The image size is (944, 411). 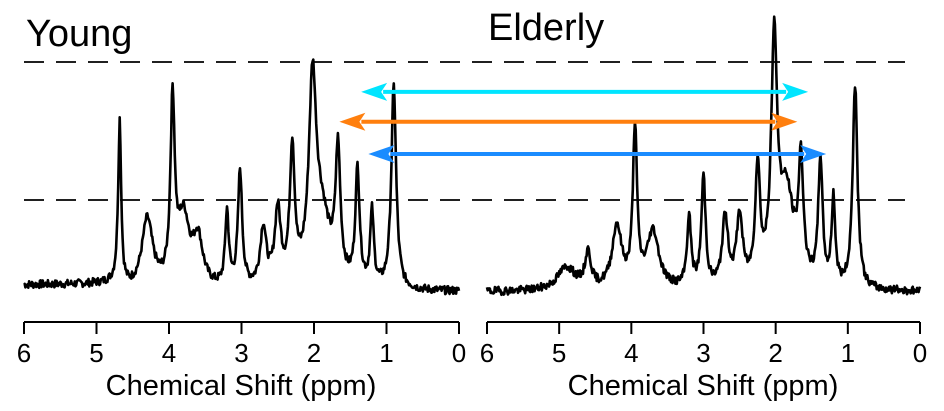 I want to click on young-x-axis-label: Chemical Shift (ppm), so click(x=241, y=386).